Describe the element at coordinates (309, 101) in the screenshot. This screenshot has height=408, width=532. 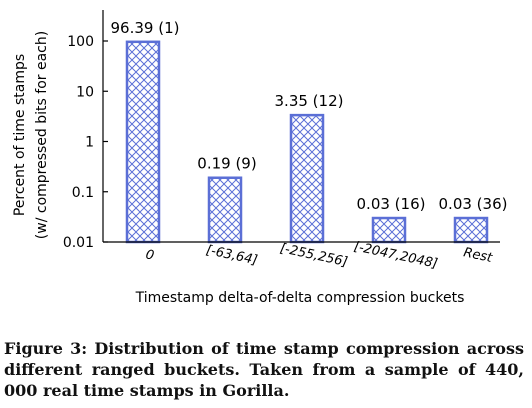
I see `bar-value-label: 3.35 (12)` at that location.